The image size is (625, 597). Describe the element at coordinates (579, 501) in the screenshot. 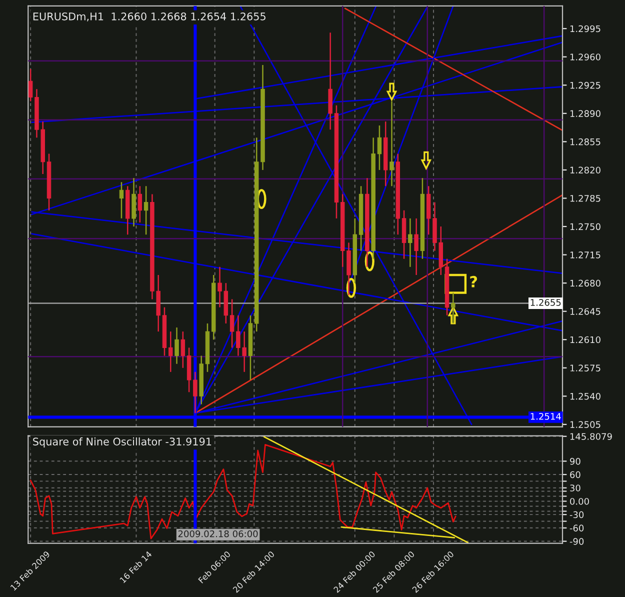

I see `y-tick-label: 0.00` at that location.